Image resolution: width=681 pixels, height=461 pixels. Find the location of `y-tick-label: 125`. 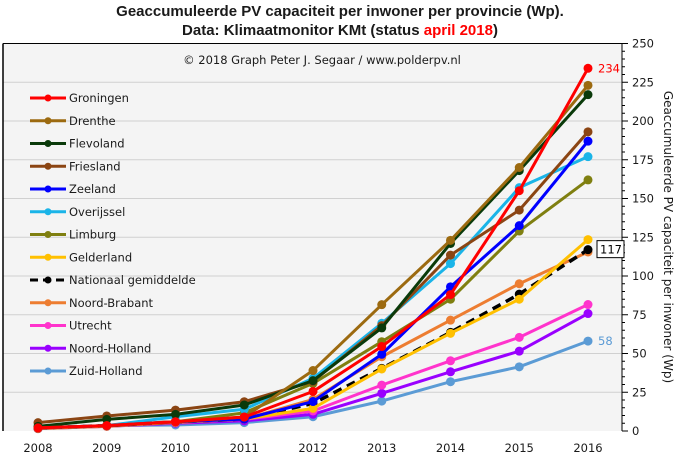

y-tick-label: 125 is located at coordinates (643, 237).